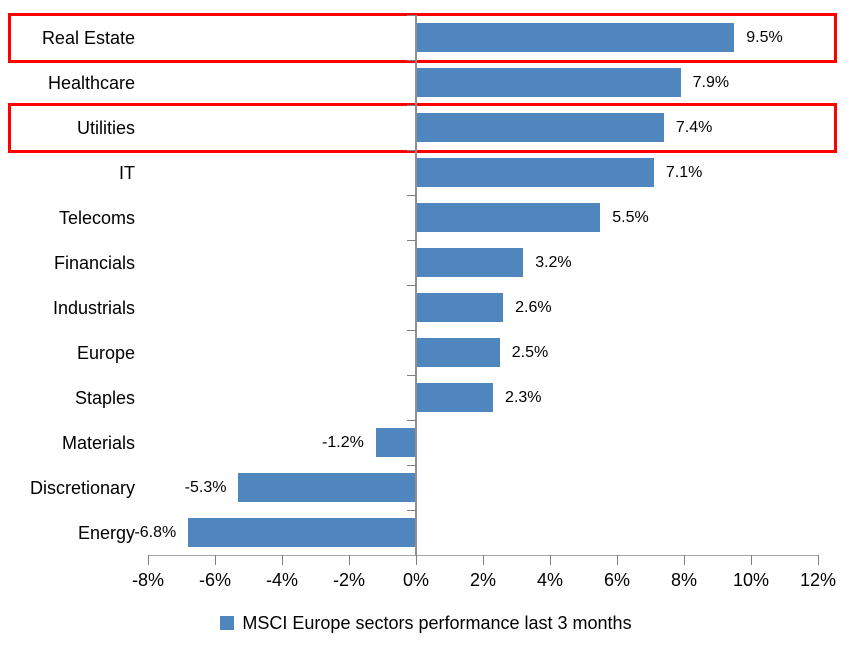  What do you see at coordinates (508, 217) in the screenshot?
I see `bar-telecoms` at bounding box center [508, 217].